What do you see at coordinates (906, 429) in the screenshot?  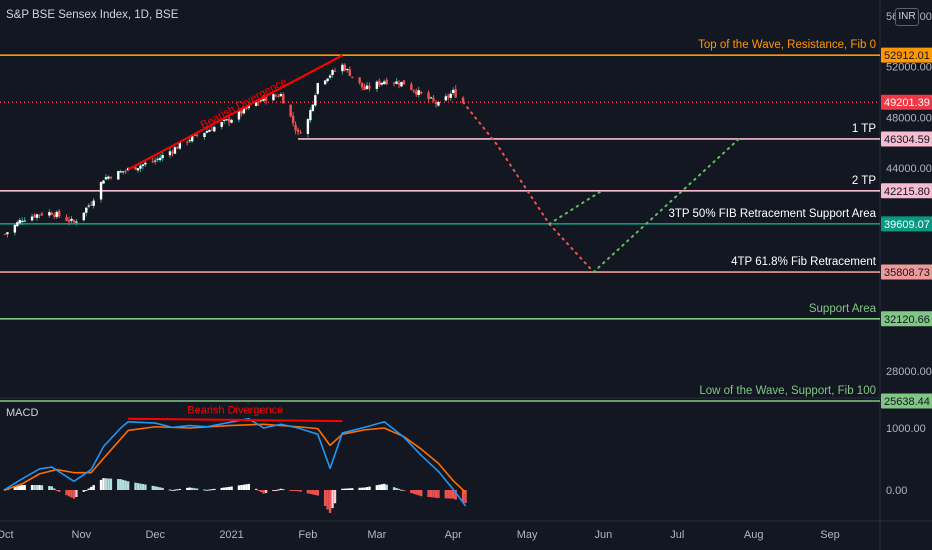 I see `macd-tick-label: 1000.00` at bounding box center [906, 429].